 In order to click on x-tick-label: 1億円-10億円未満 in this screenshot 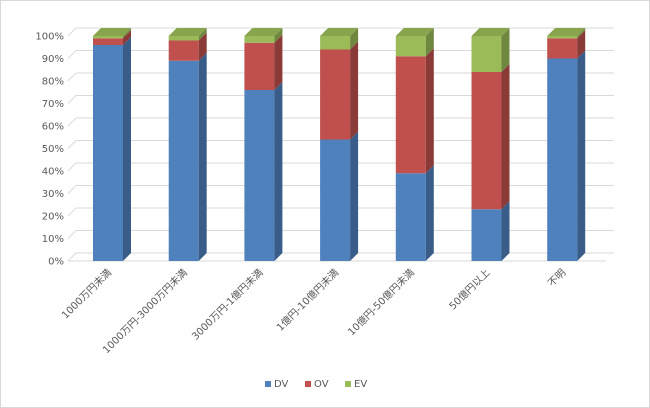, I will do `click(308, 300)`.